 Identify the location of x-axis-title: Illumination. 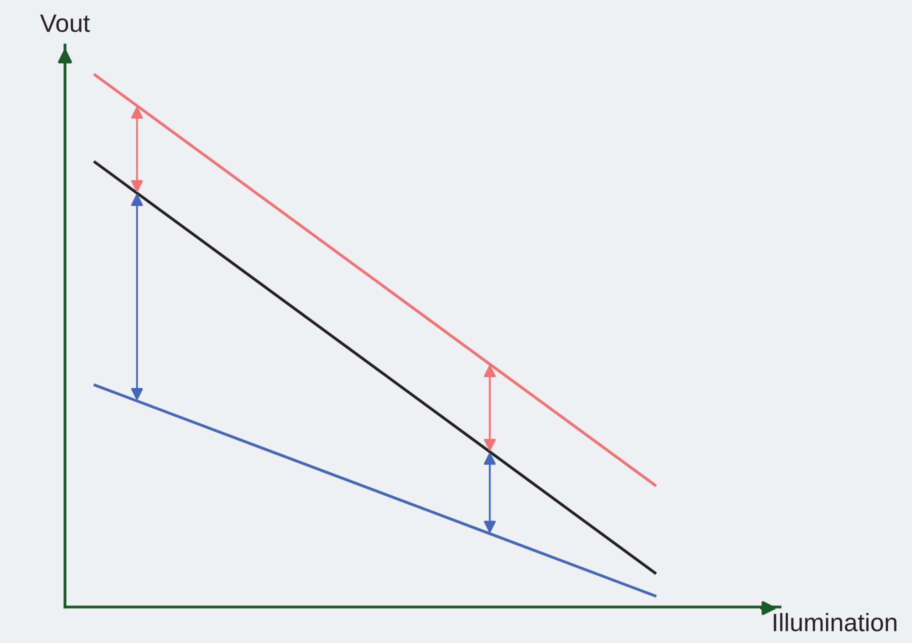
(835, 622).